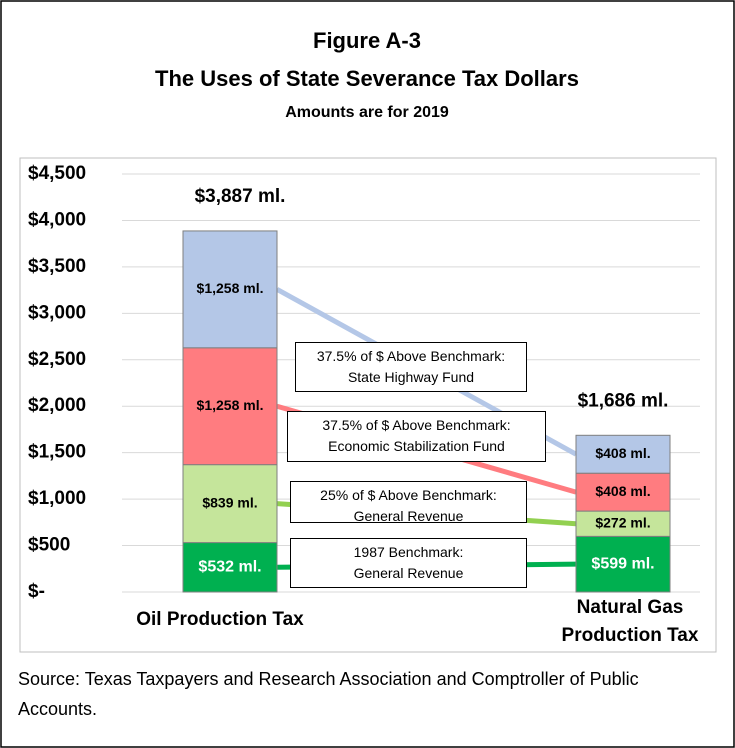 The width and height of the screenshot is (735, 748). I want to click on chart-note: Amounts are for 2019, so click(367, 112).